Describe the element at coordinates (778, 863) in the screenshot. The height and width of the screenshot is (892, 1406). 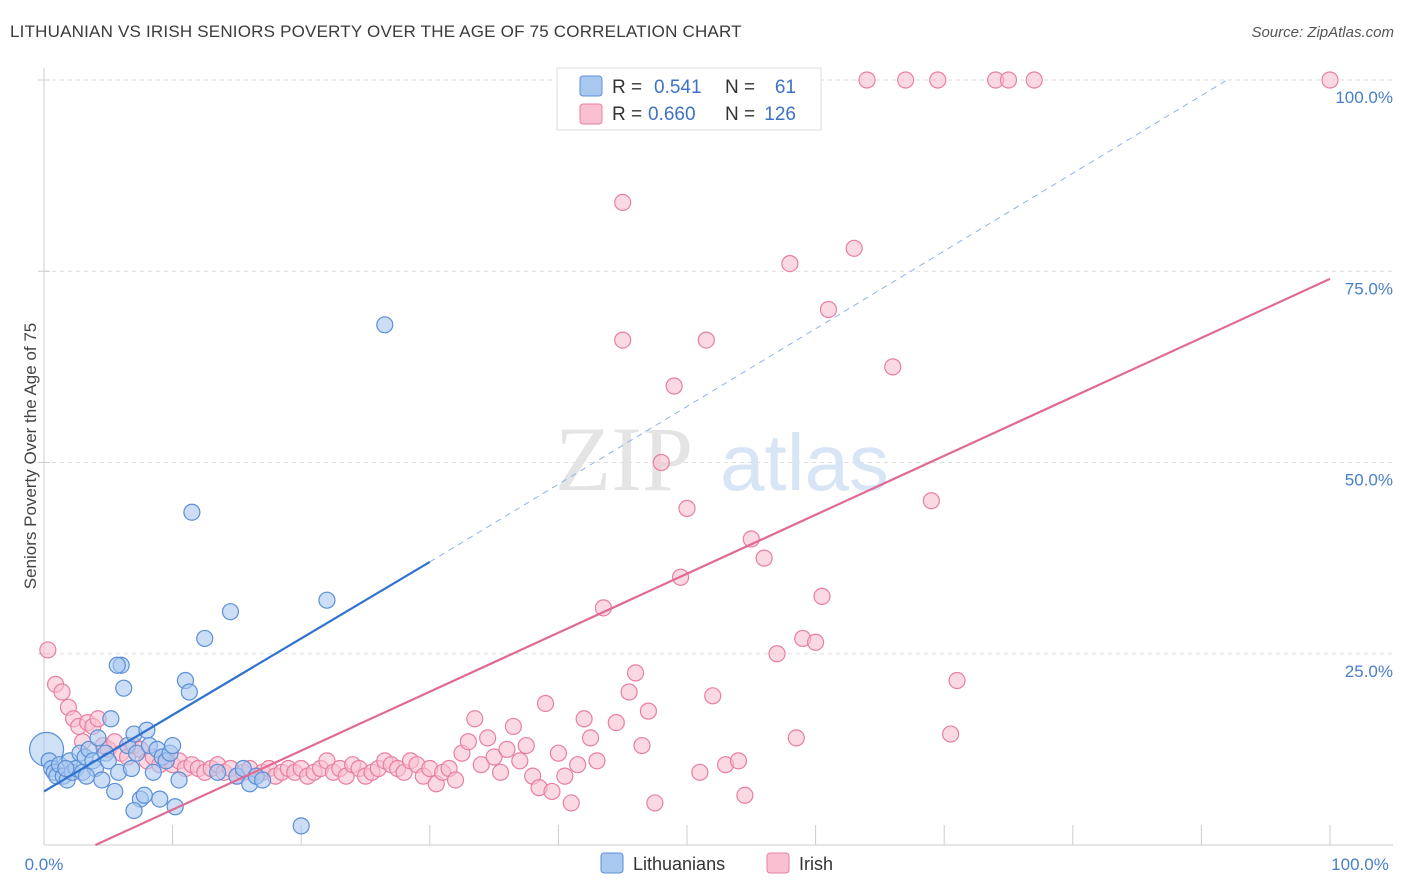
I see `bottom-legend-swatch-irish` at that location.